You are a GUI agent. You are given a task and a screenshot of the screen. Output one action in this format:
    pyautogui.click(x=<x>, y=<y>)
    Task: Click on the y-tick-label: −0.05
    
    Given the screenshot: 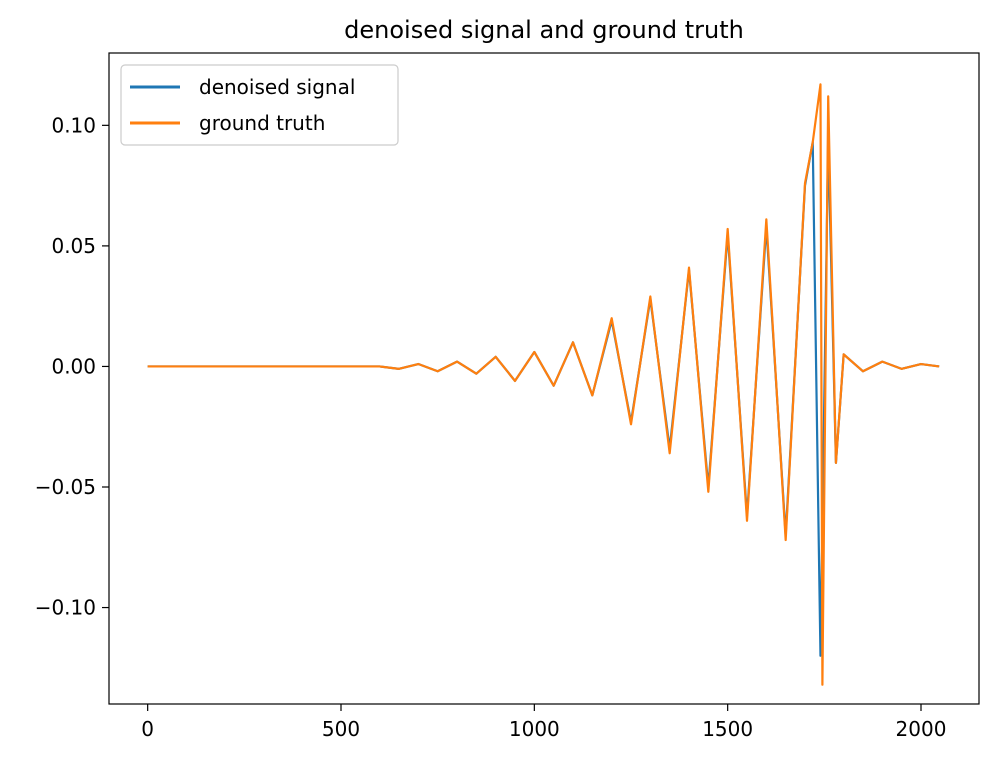 What is the action you would take?
    pyautogui.click(x=65, y=487)
    